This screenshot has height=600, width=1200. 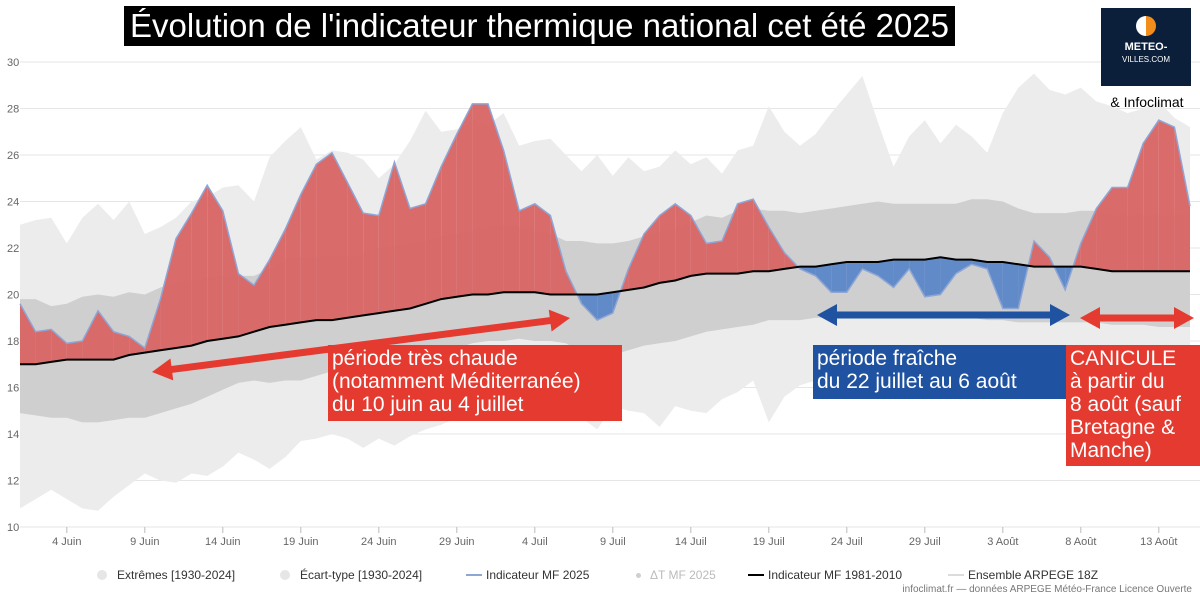 I want to click on x-tick-label: 24 Juin, so click(x=378, y=542).